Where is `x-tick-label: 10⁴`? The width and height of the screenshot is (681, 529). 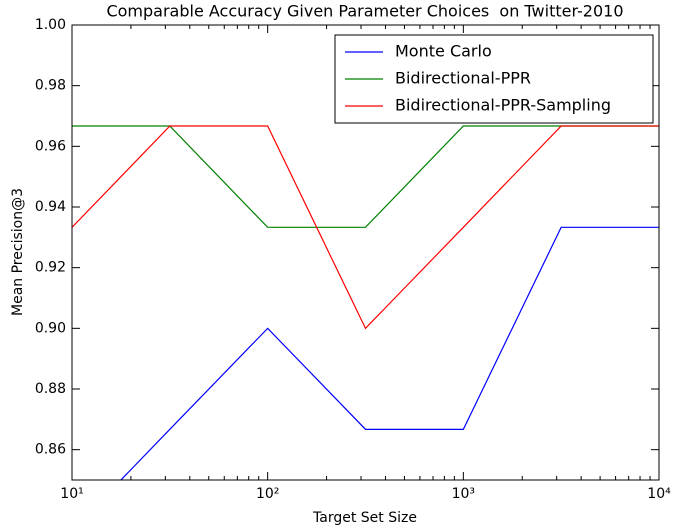
x-tick-label: 10⁴ is located at coordinates (659, 494).